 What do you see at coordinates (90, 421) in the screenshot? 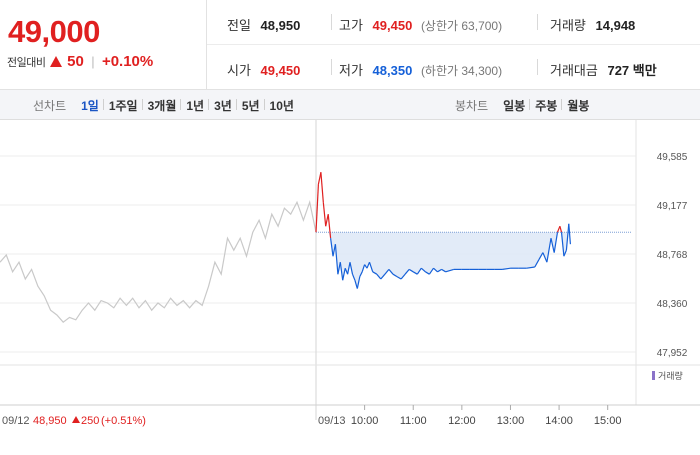
I see `prev-day-change: 250` at bounding box center [90, 421].